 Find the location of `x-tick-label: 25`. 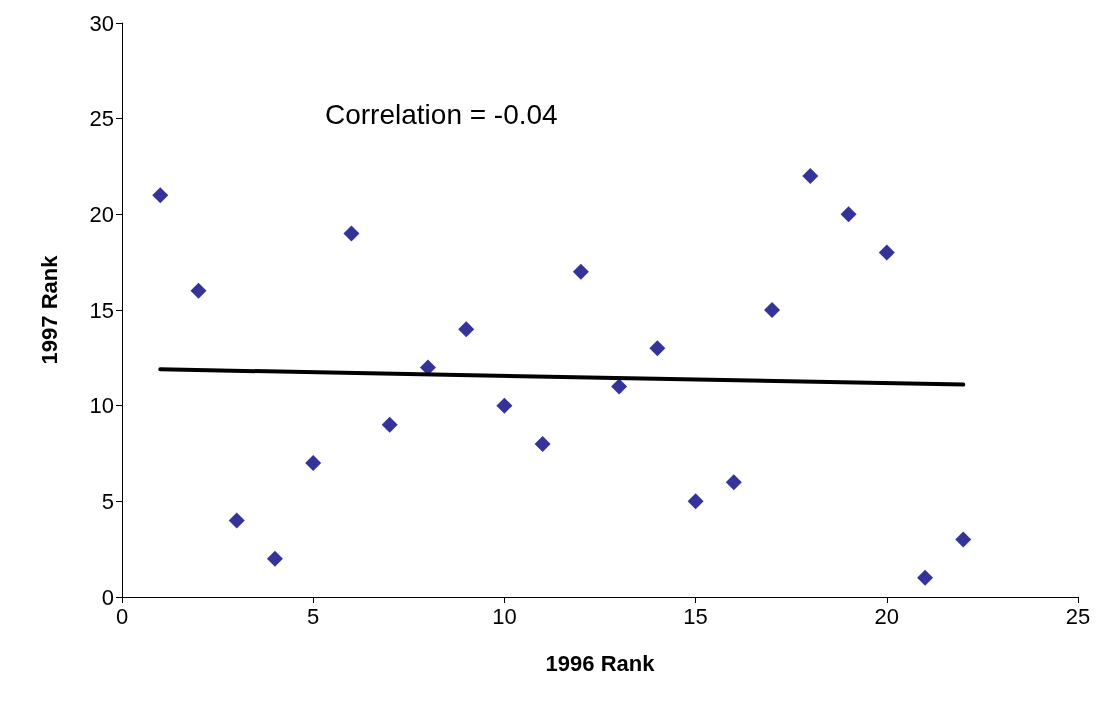

x-tick-label: 25 is located at coordinates (1078, 616).